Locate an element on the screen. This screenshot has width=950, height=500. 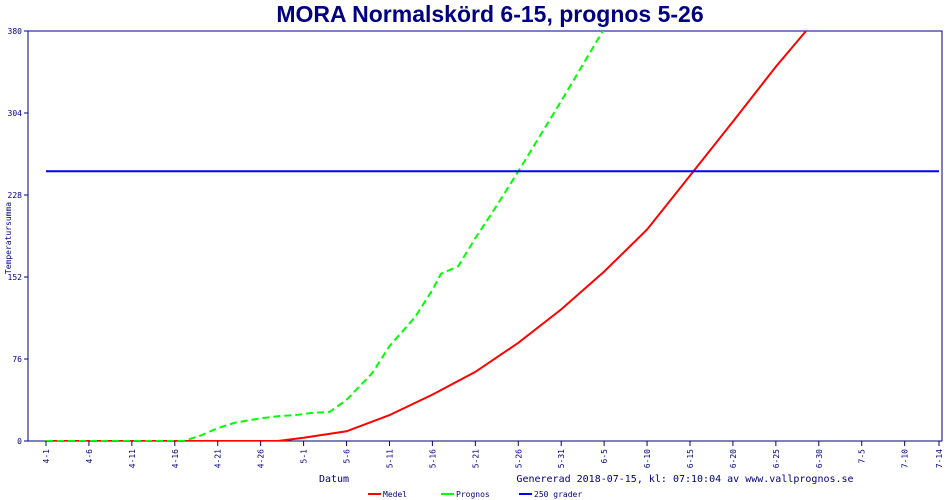
x-tick-label: 5-26 is located at coordinates (518, 458).